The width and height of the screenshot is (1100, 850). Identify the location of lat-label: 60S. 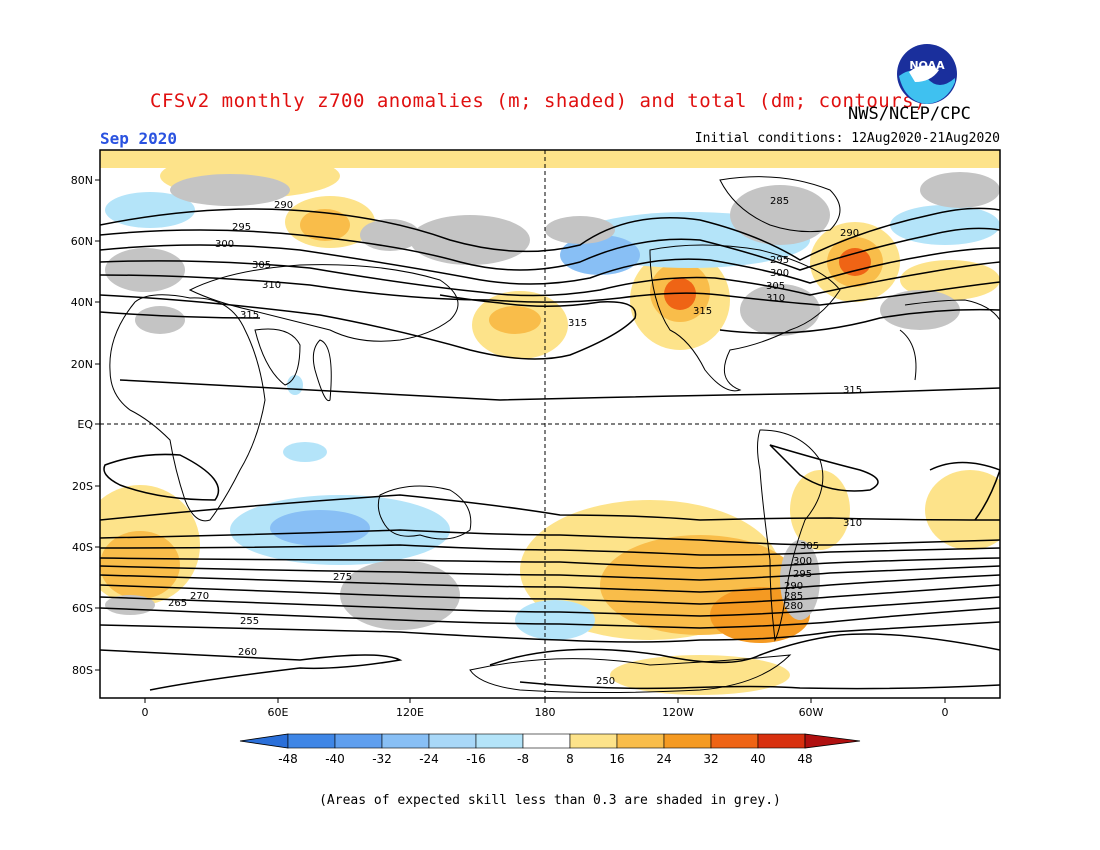
(82, 608).